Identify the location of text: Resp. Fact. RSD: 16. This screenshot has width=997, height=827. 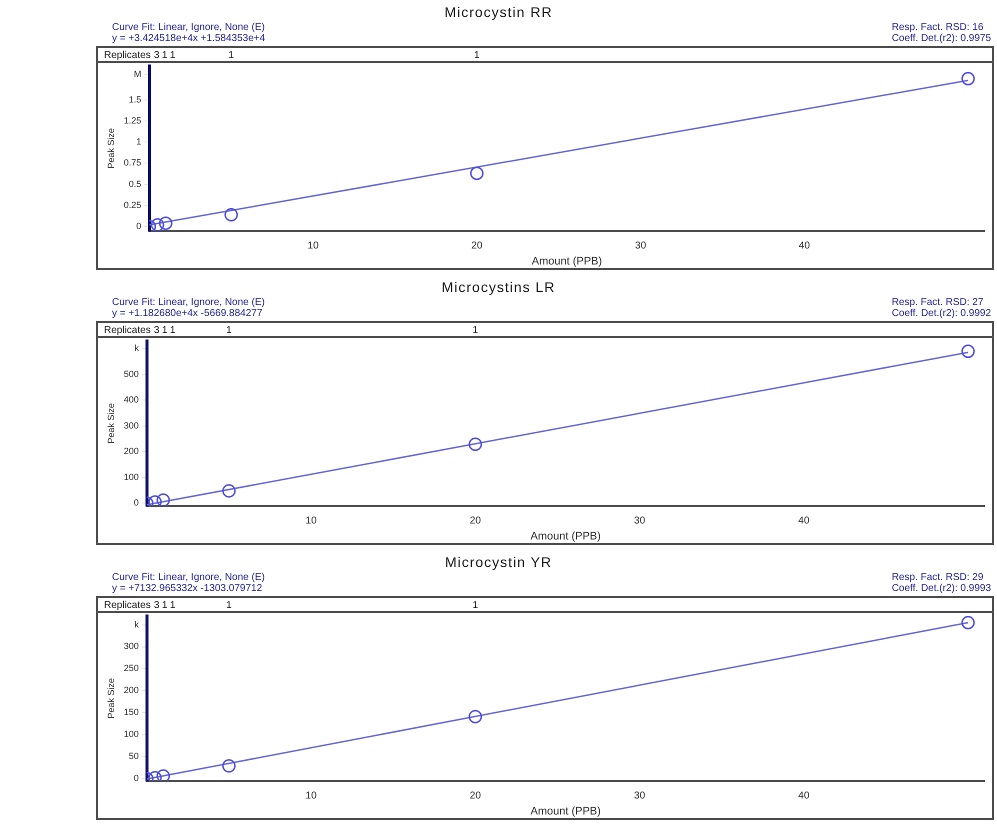
(938, 27).